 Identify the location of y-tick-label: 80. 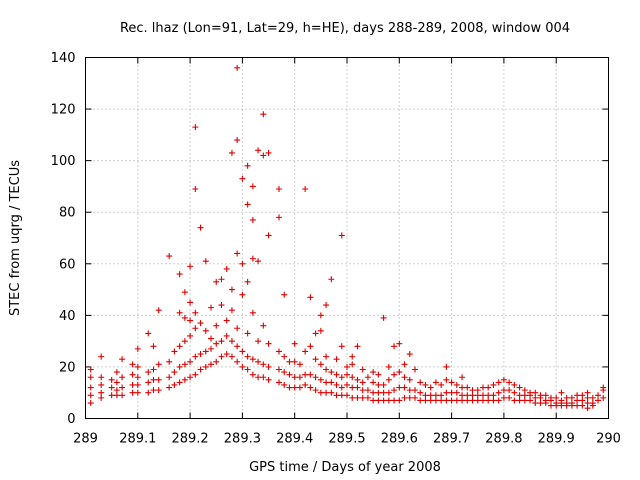
(67, 213).